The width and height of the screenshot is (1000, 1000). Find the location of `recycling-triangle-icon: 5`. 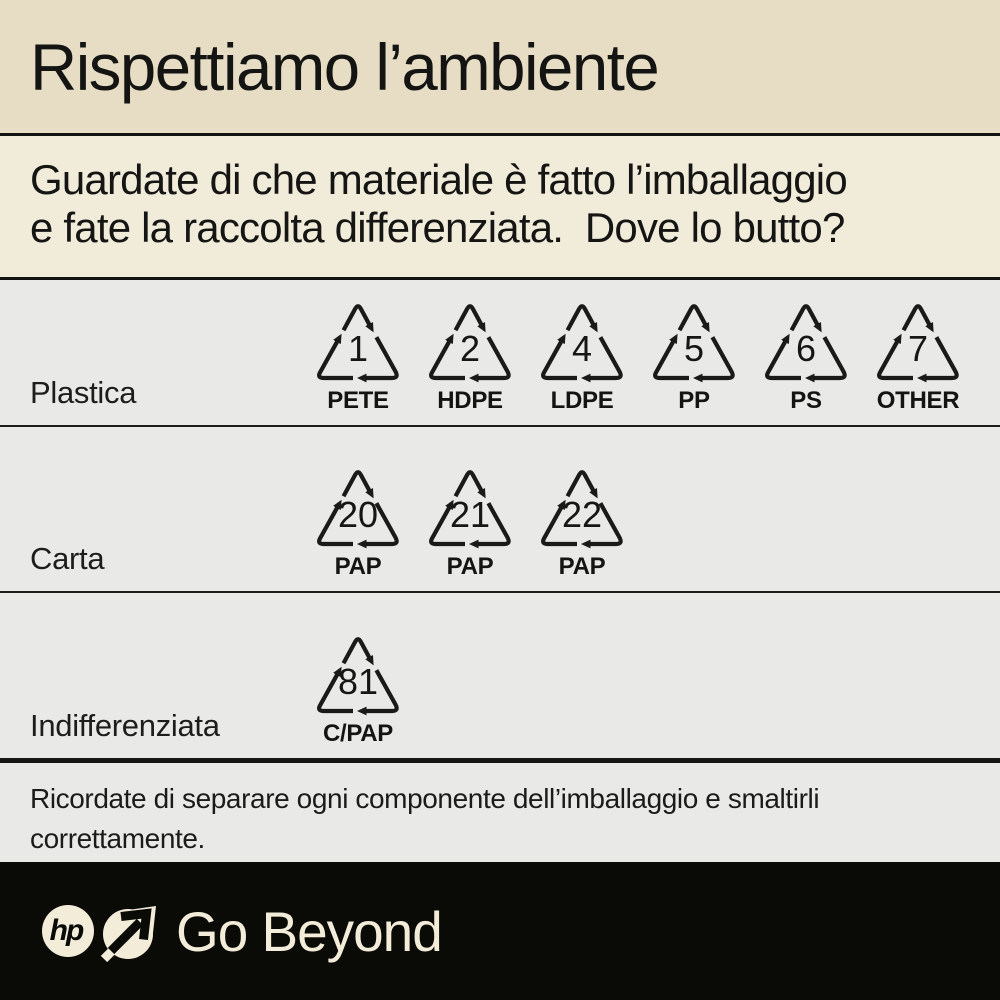

recycling-triangle-icon: 5 is located at coordinates (694, 342).